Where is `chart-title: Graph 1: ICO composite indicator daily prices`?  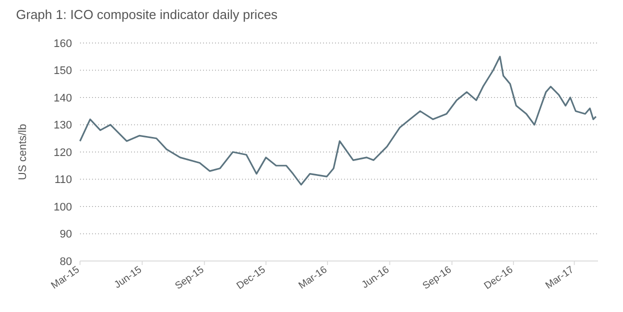
chart-title: Graph 1: ICO composite indicator daily prices is located at coordinates (147, 14).